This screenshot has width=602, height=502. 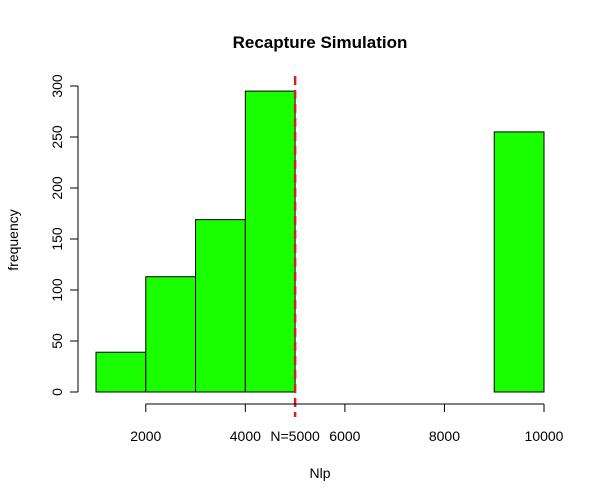 What do you see at coordinates (319, 473) in the screenshot?
I see `x-axis-label: Nlp` at bounding box center [319, 473].